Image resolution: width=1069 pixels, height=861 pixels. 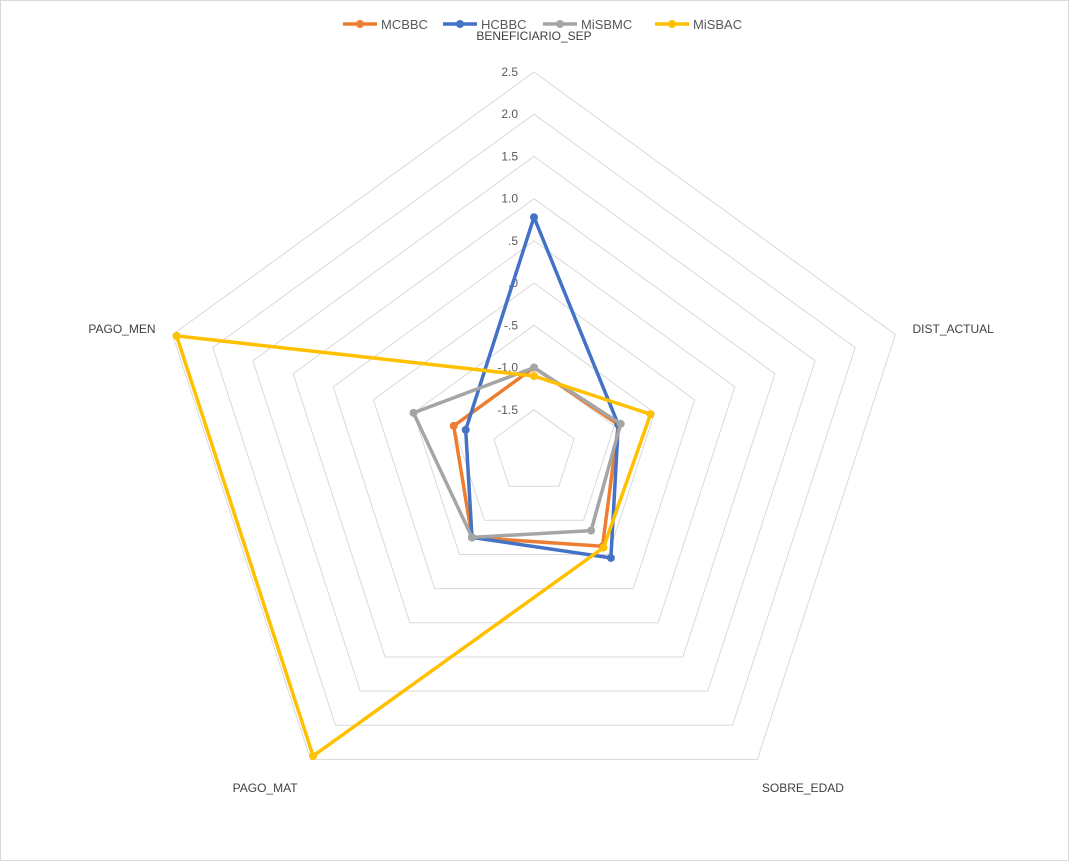 I want to click on axis-label: BENEFICIARIO_SEP, so click(x=533, y=36).